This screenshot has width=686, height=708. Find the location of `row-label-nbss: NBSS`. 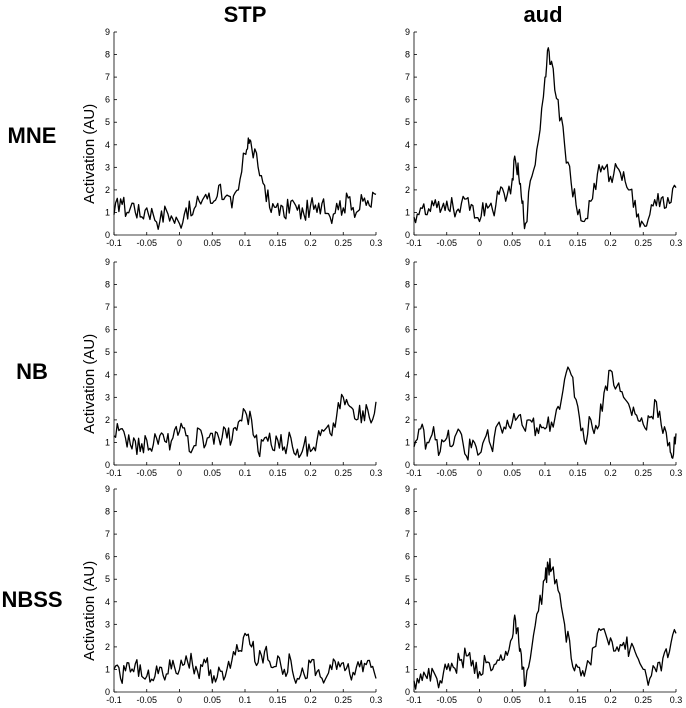

row-label-nbss: NBSS is located at coordinates (31, 599).